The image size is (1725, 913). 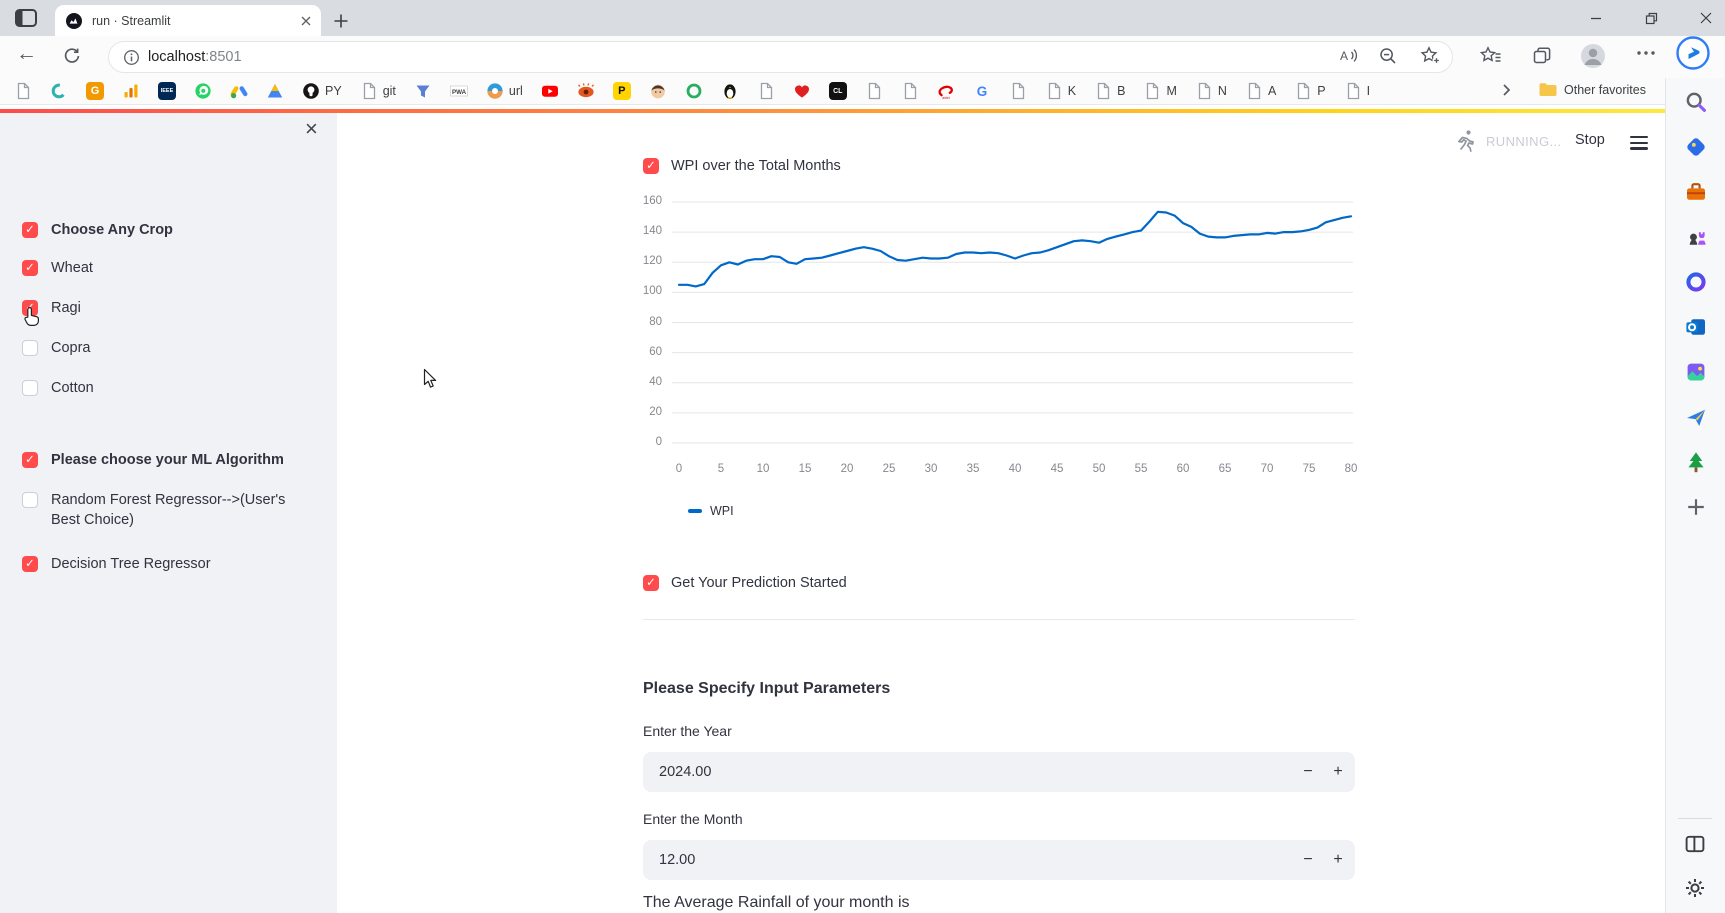 What do you see at coordinates (59, 91) in the screenshot?
I see `gfg-bookmark` at bounding box center [59, 91].